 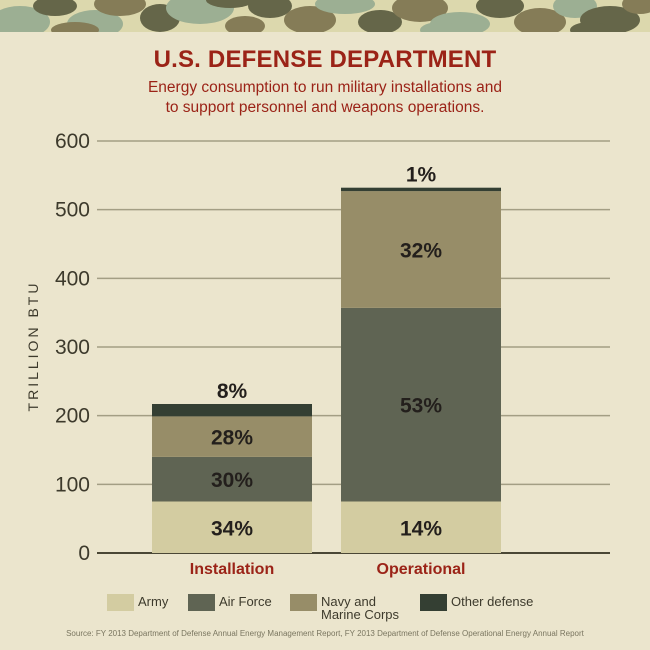 I want to click on y-axis-label: TRILLION BTU, so click(x=33, y=346).